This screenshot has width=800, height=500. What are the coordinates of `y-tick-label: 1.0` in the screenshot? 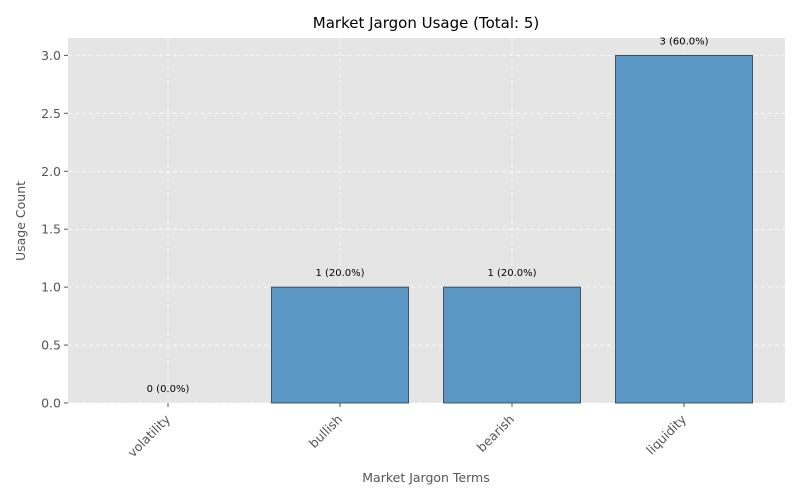 It's located at (51, 287).